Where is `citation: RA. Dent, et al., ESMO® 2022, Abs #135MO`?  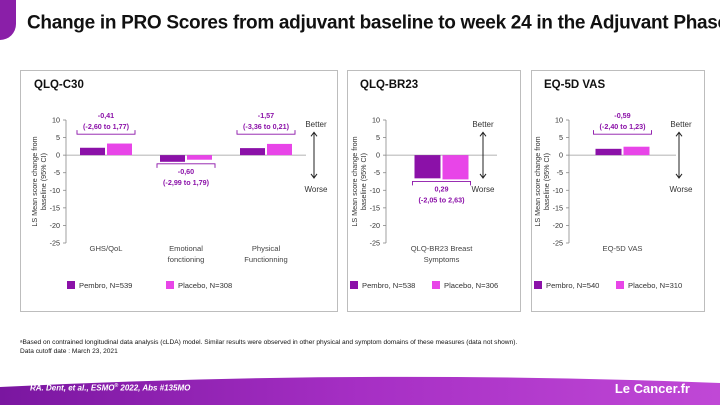 citation: RA. Dent, et al., ESMO® 2022, Abs #135MO is located at coordinates (110, 388).